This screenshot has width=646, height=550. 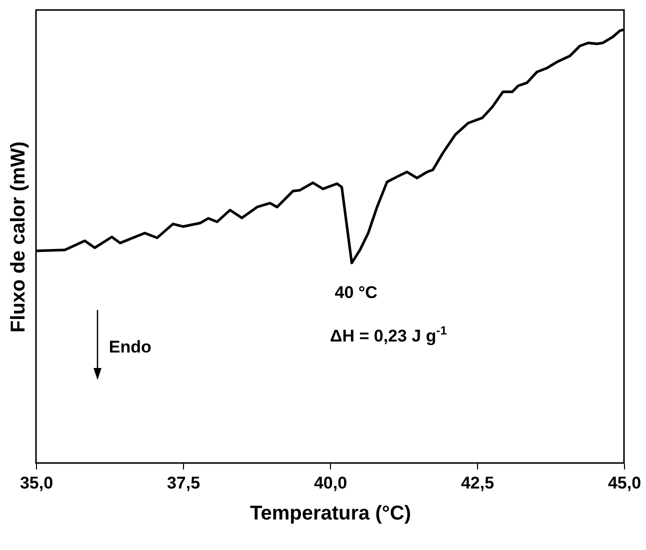 I want to click on annotation: 40 °C, so click(x=356, y=292).